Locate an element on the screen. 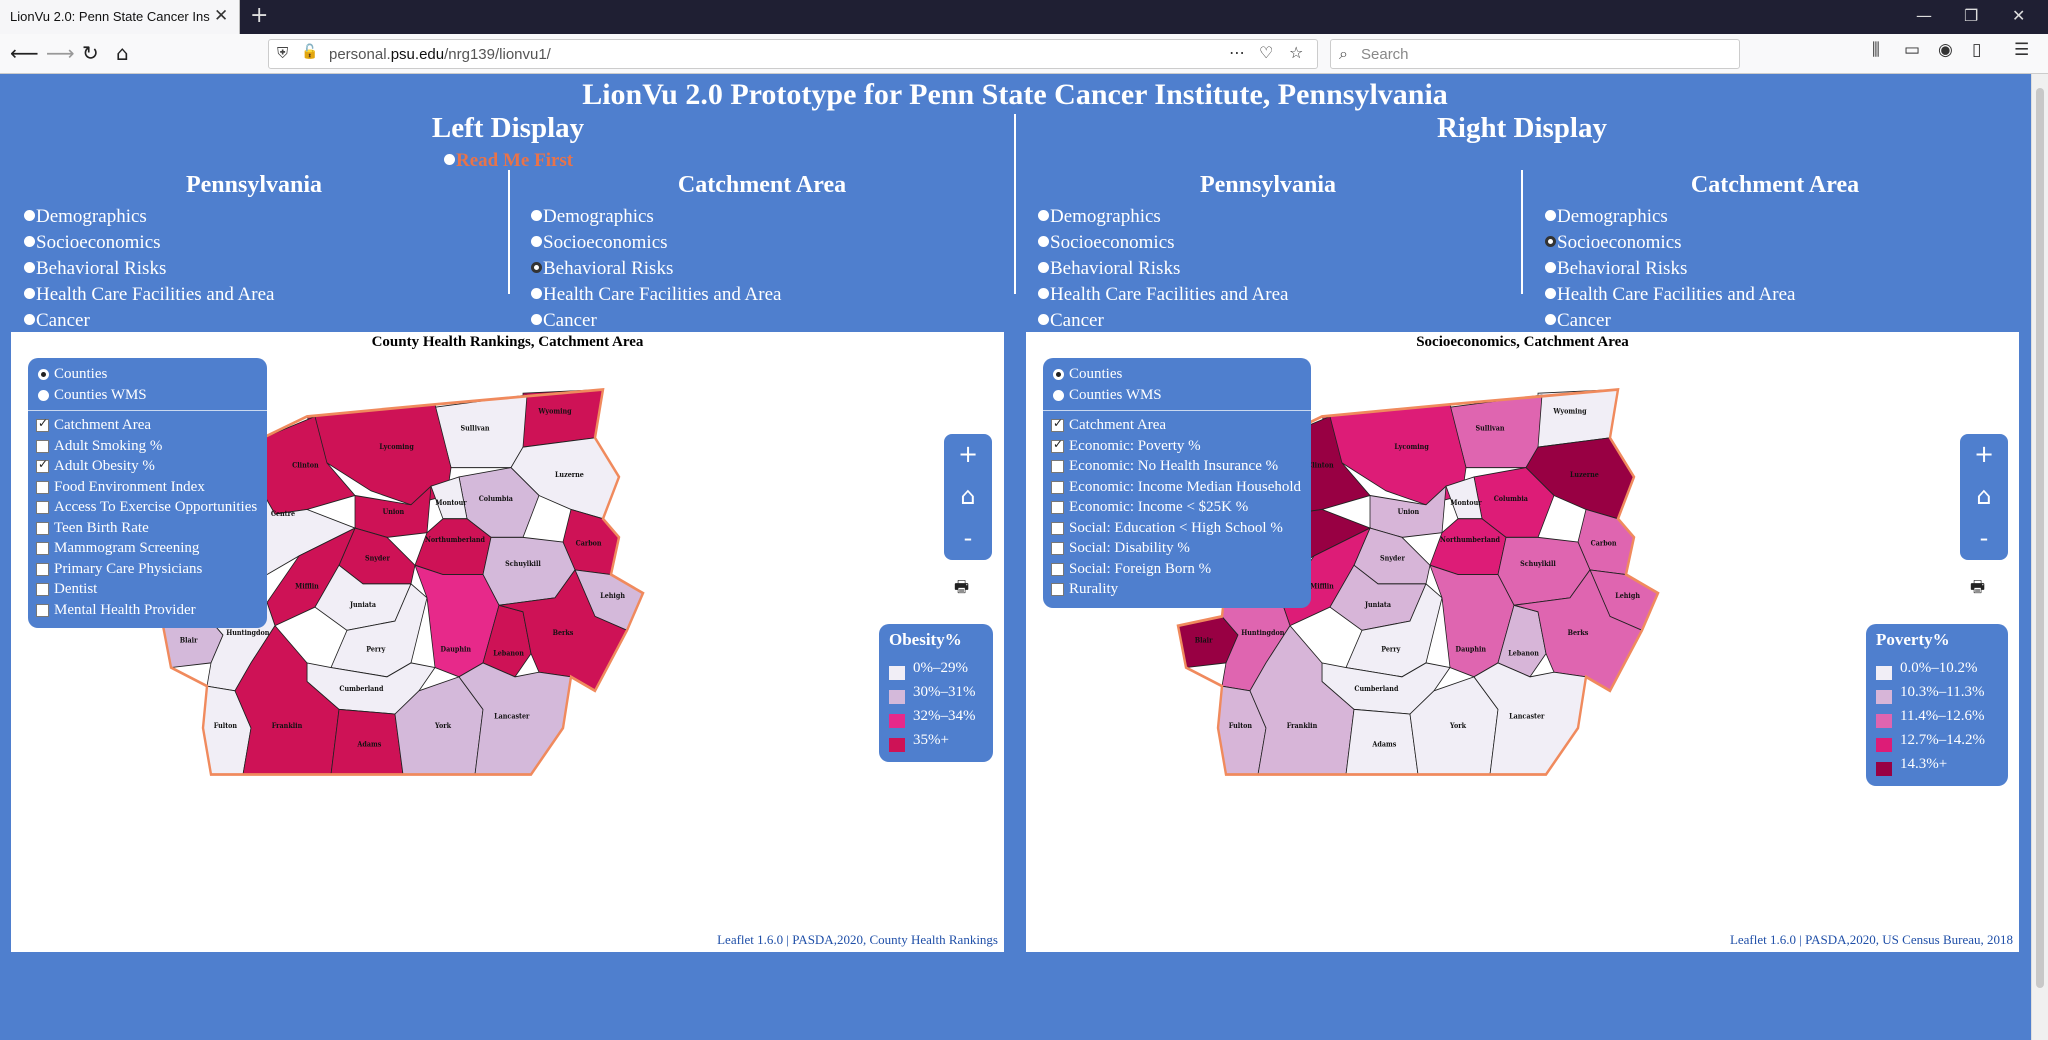 Image resolution: width=2048 pixels, height=1040 pixels. overlay-layer-option: Rurality is located at coordinates (1176, 589).